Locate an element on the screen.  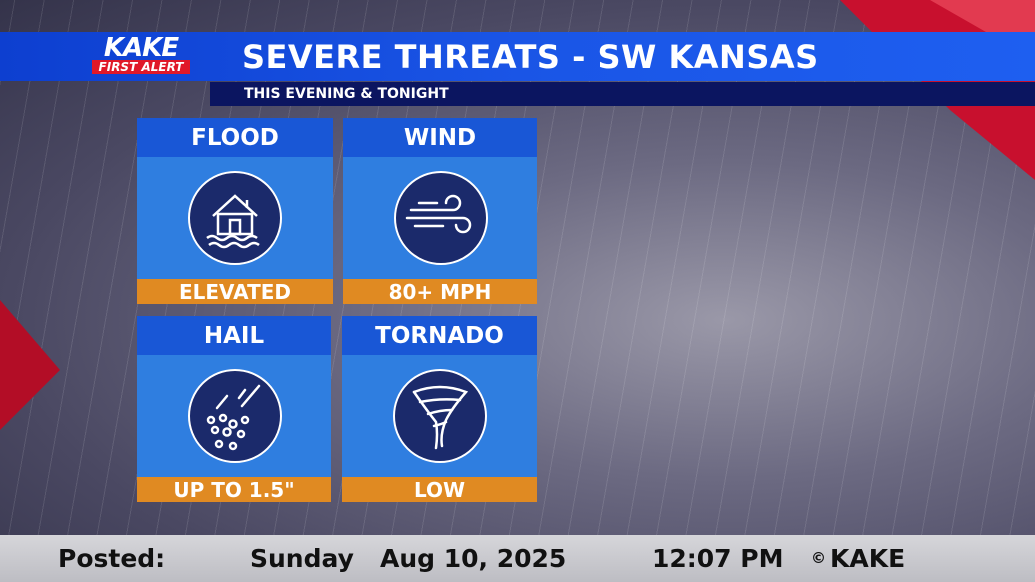
title: SEVERE THREATS - SW KANSAS is located at coordinates (530, 57).